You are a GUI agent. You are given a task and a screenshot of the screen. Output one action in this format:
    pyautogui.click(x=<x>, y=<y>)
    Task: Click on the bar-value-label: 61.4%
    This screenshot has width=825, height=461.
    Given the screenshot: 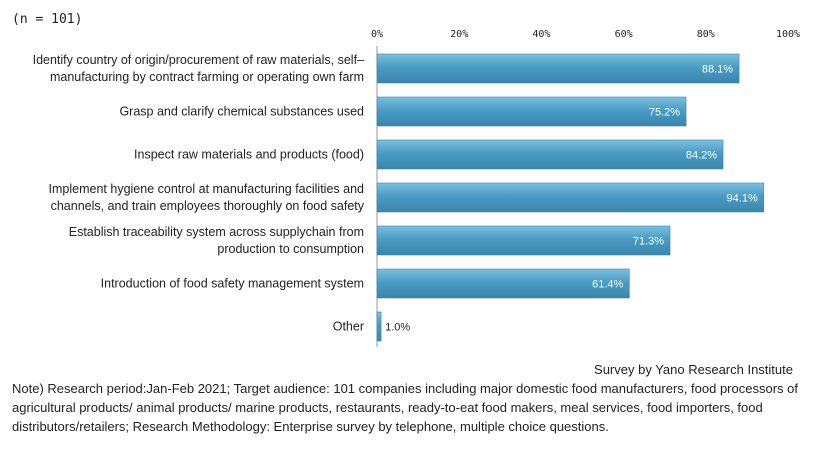 What is the action you would take?
    pyautogui.click(x=607, y=285)
    